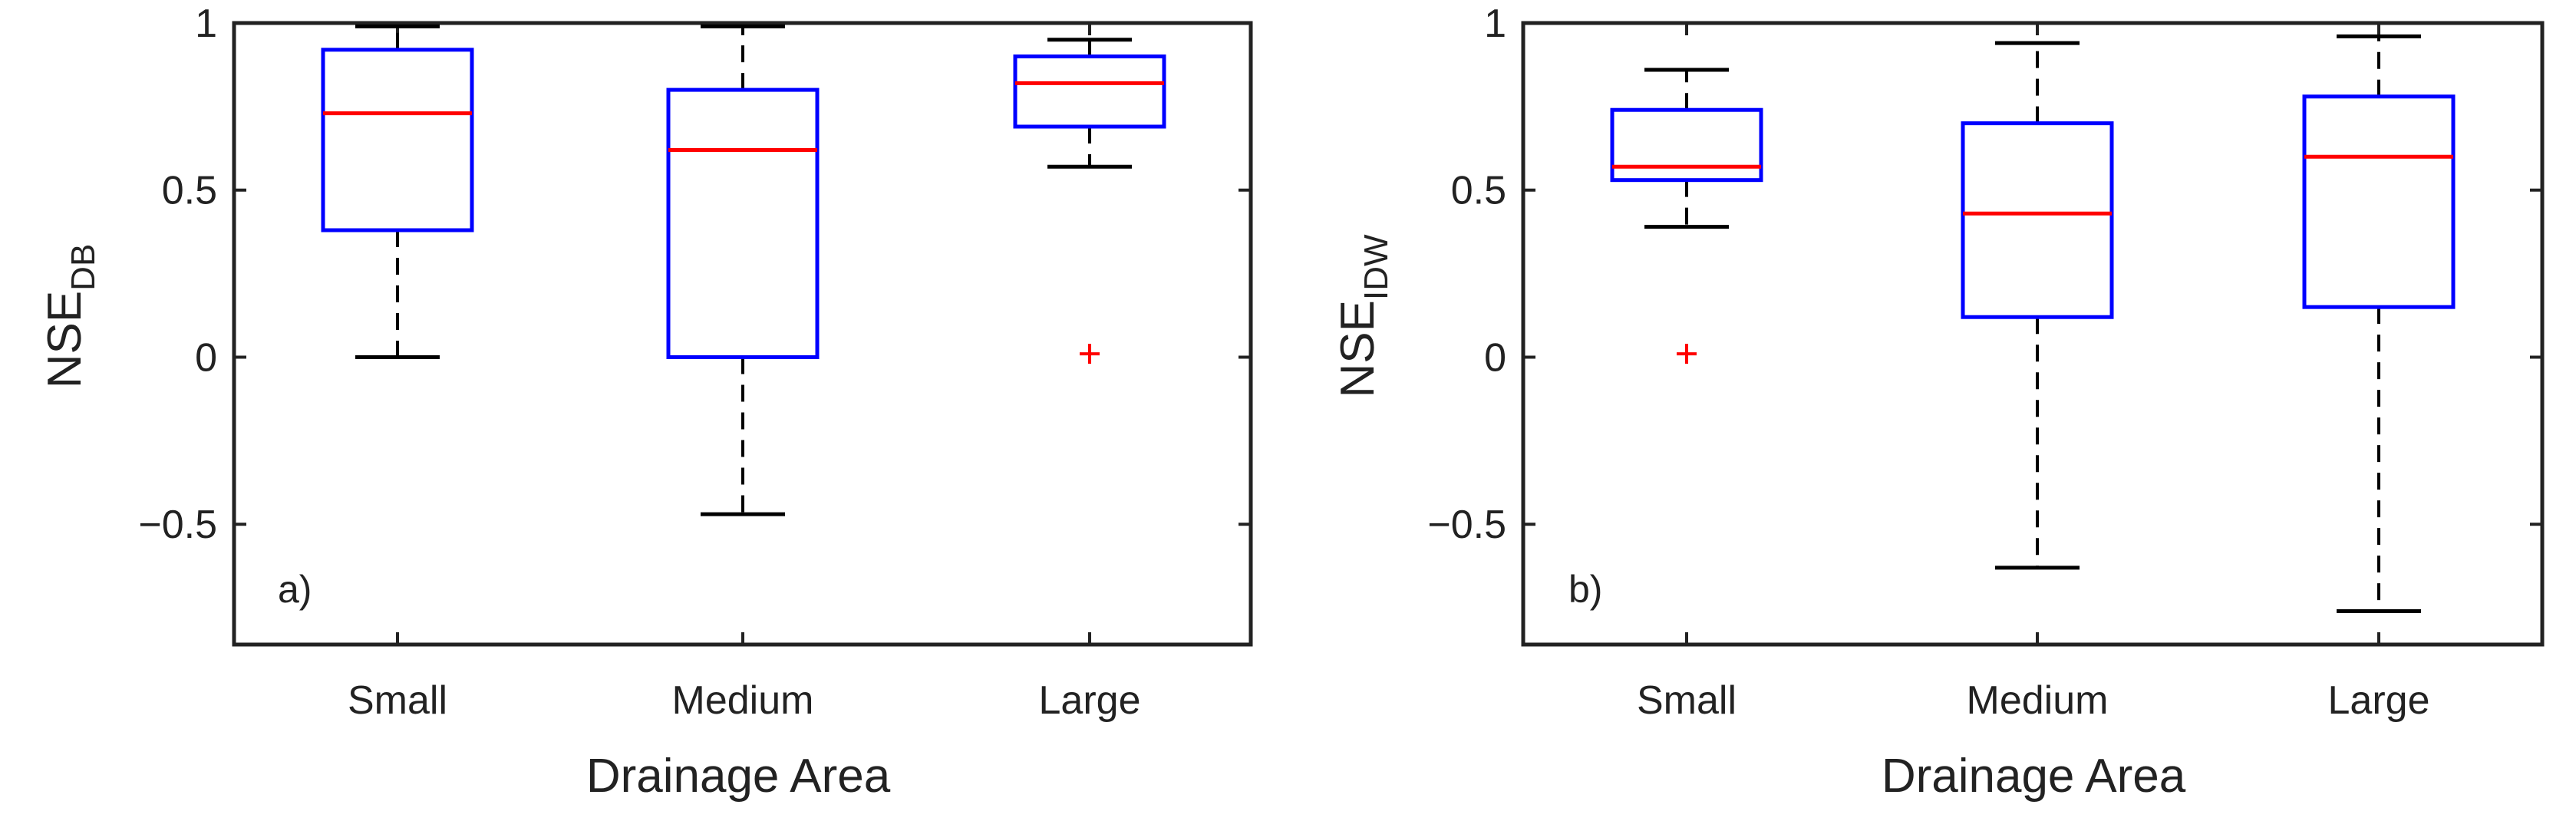 This screenshot has width=2576, height=831. Describe the element at coordinates (1376, 267) in the screenshot. I see `y-axis-title-sub: IDW` at that location.